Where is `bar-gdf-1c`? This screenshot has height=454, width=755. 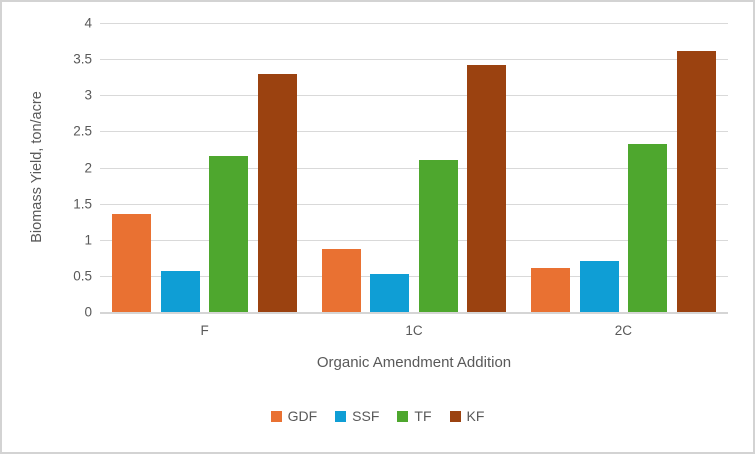
bar-gdf-1c is located at coordinates (341, 280).